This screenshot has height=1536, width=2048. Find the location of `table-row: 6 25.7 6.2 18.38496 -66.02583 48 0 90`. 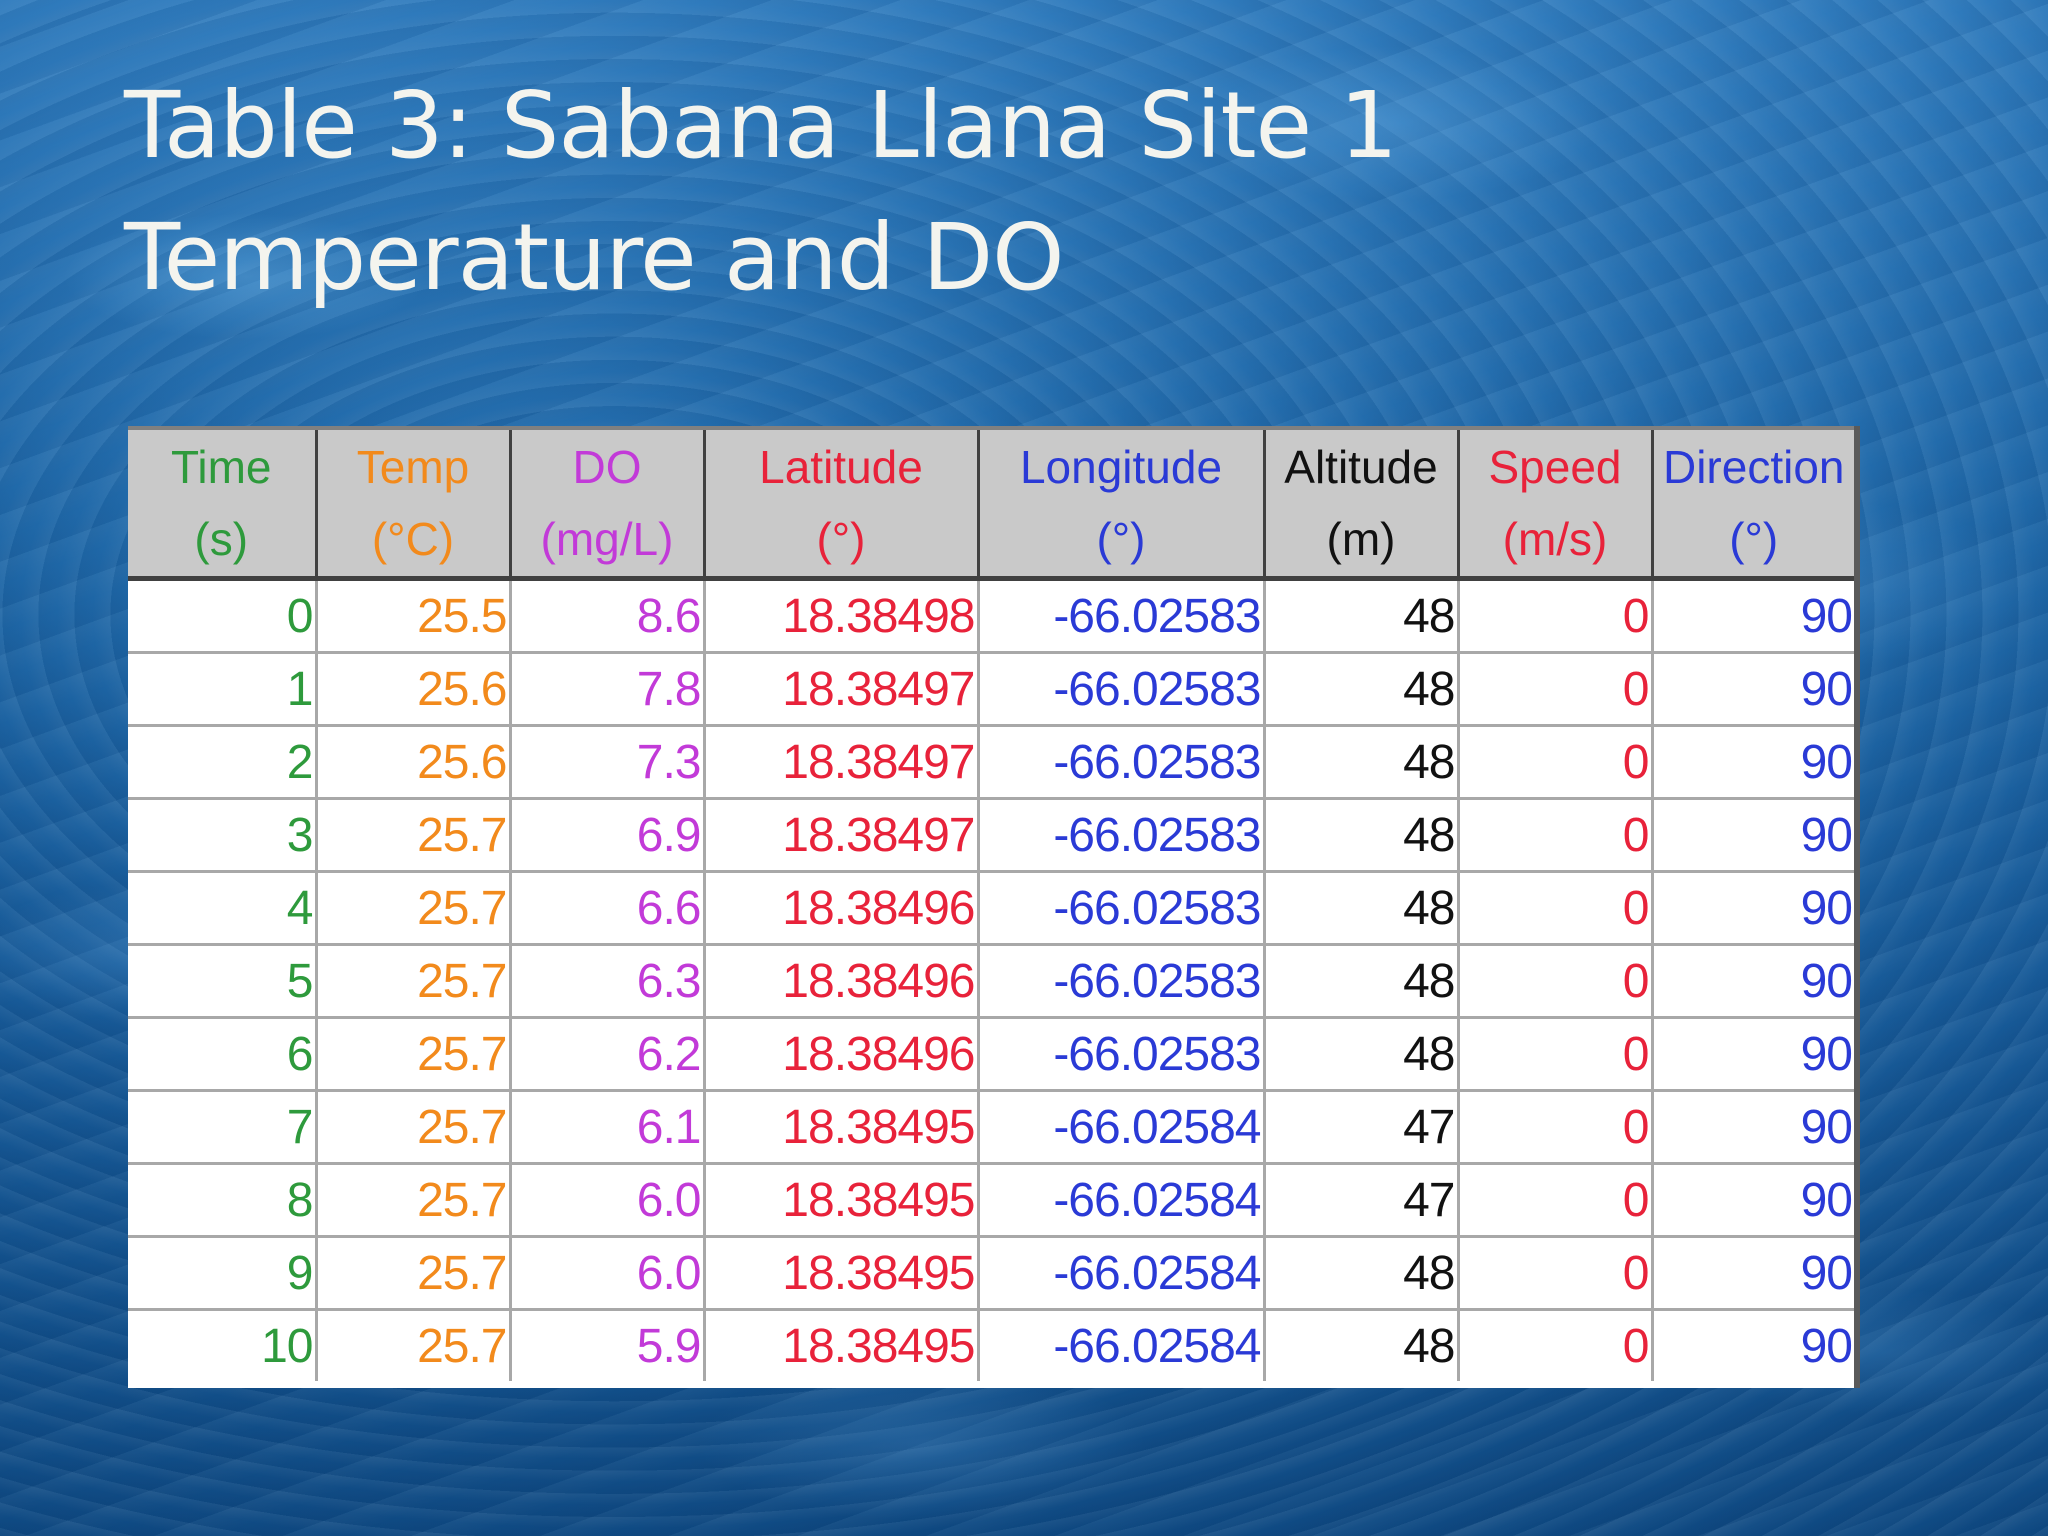

table-row: 6 25.7 6.2 18.38496 -66.02583 48 0 90 is located at coordinates (991, 1054).